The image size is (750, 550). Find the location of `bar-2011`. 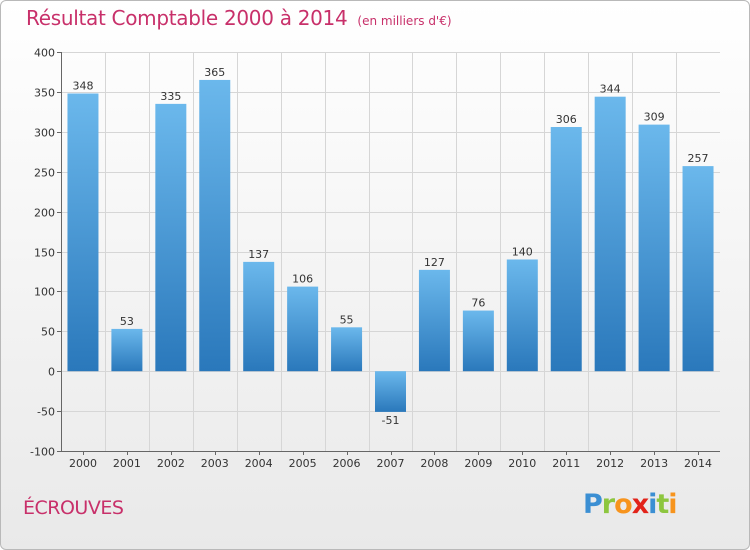

bar-2011 is located at coordinates (566, 249).